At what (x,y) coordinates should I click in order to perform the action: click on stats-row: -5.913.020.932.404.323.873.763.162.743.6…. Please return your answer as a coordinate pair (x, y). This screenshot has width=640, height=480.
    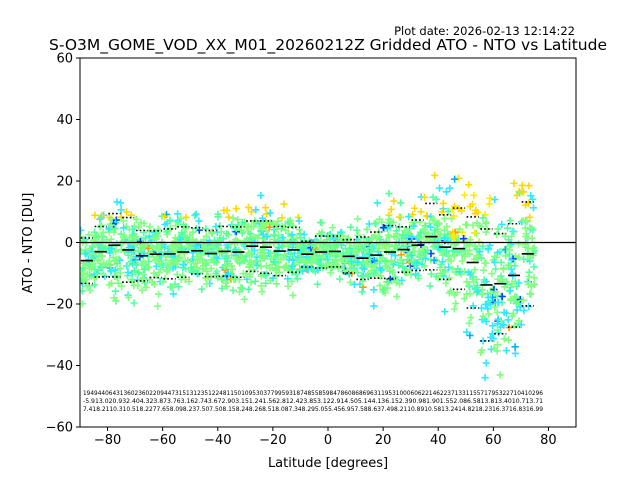
    Looking at the image, I should click on (313, 401).